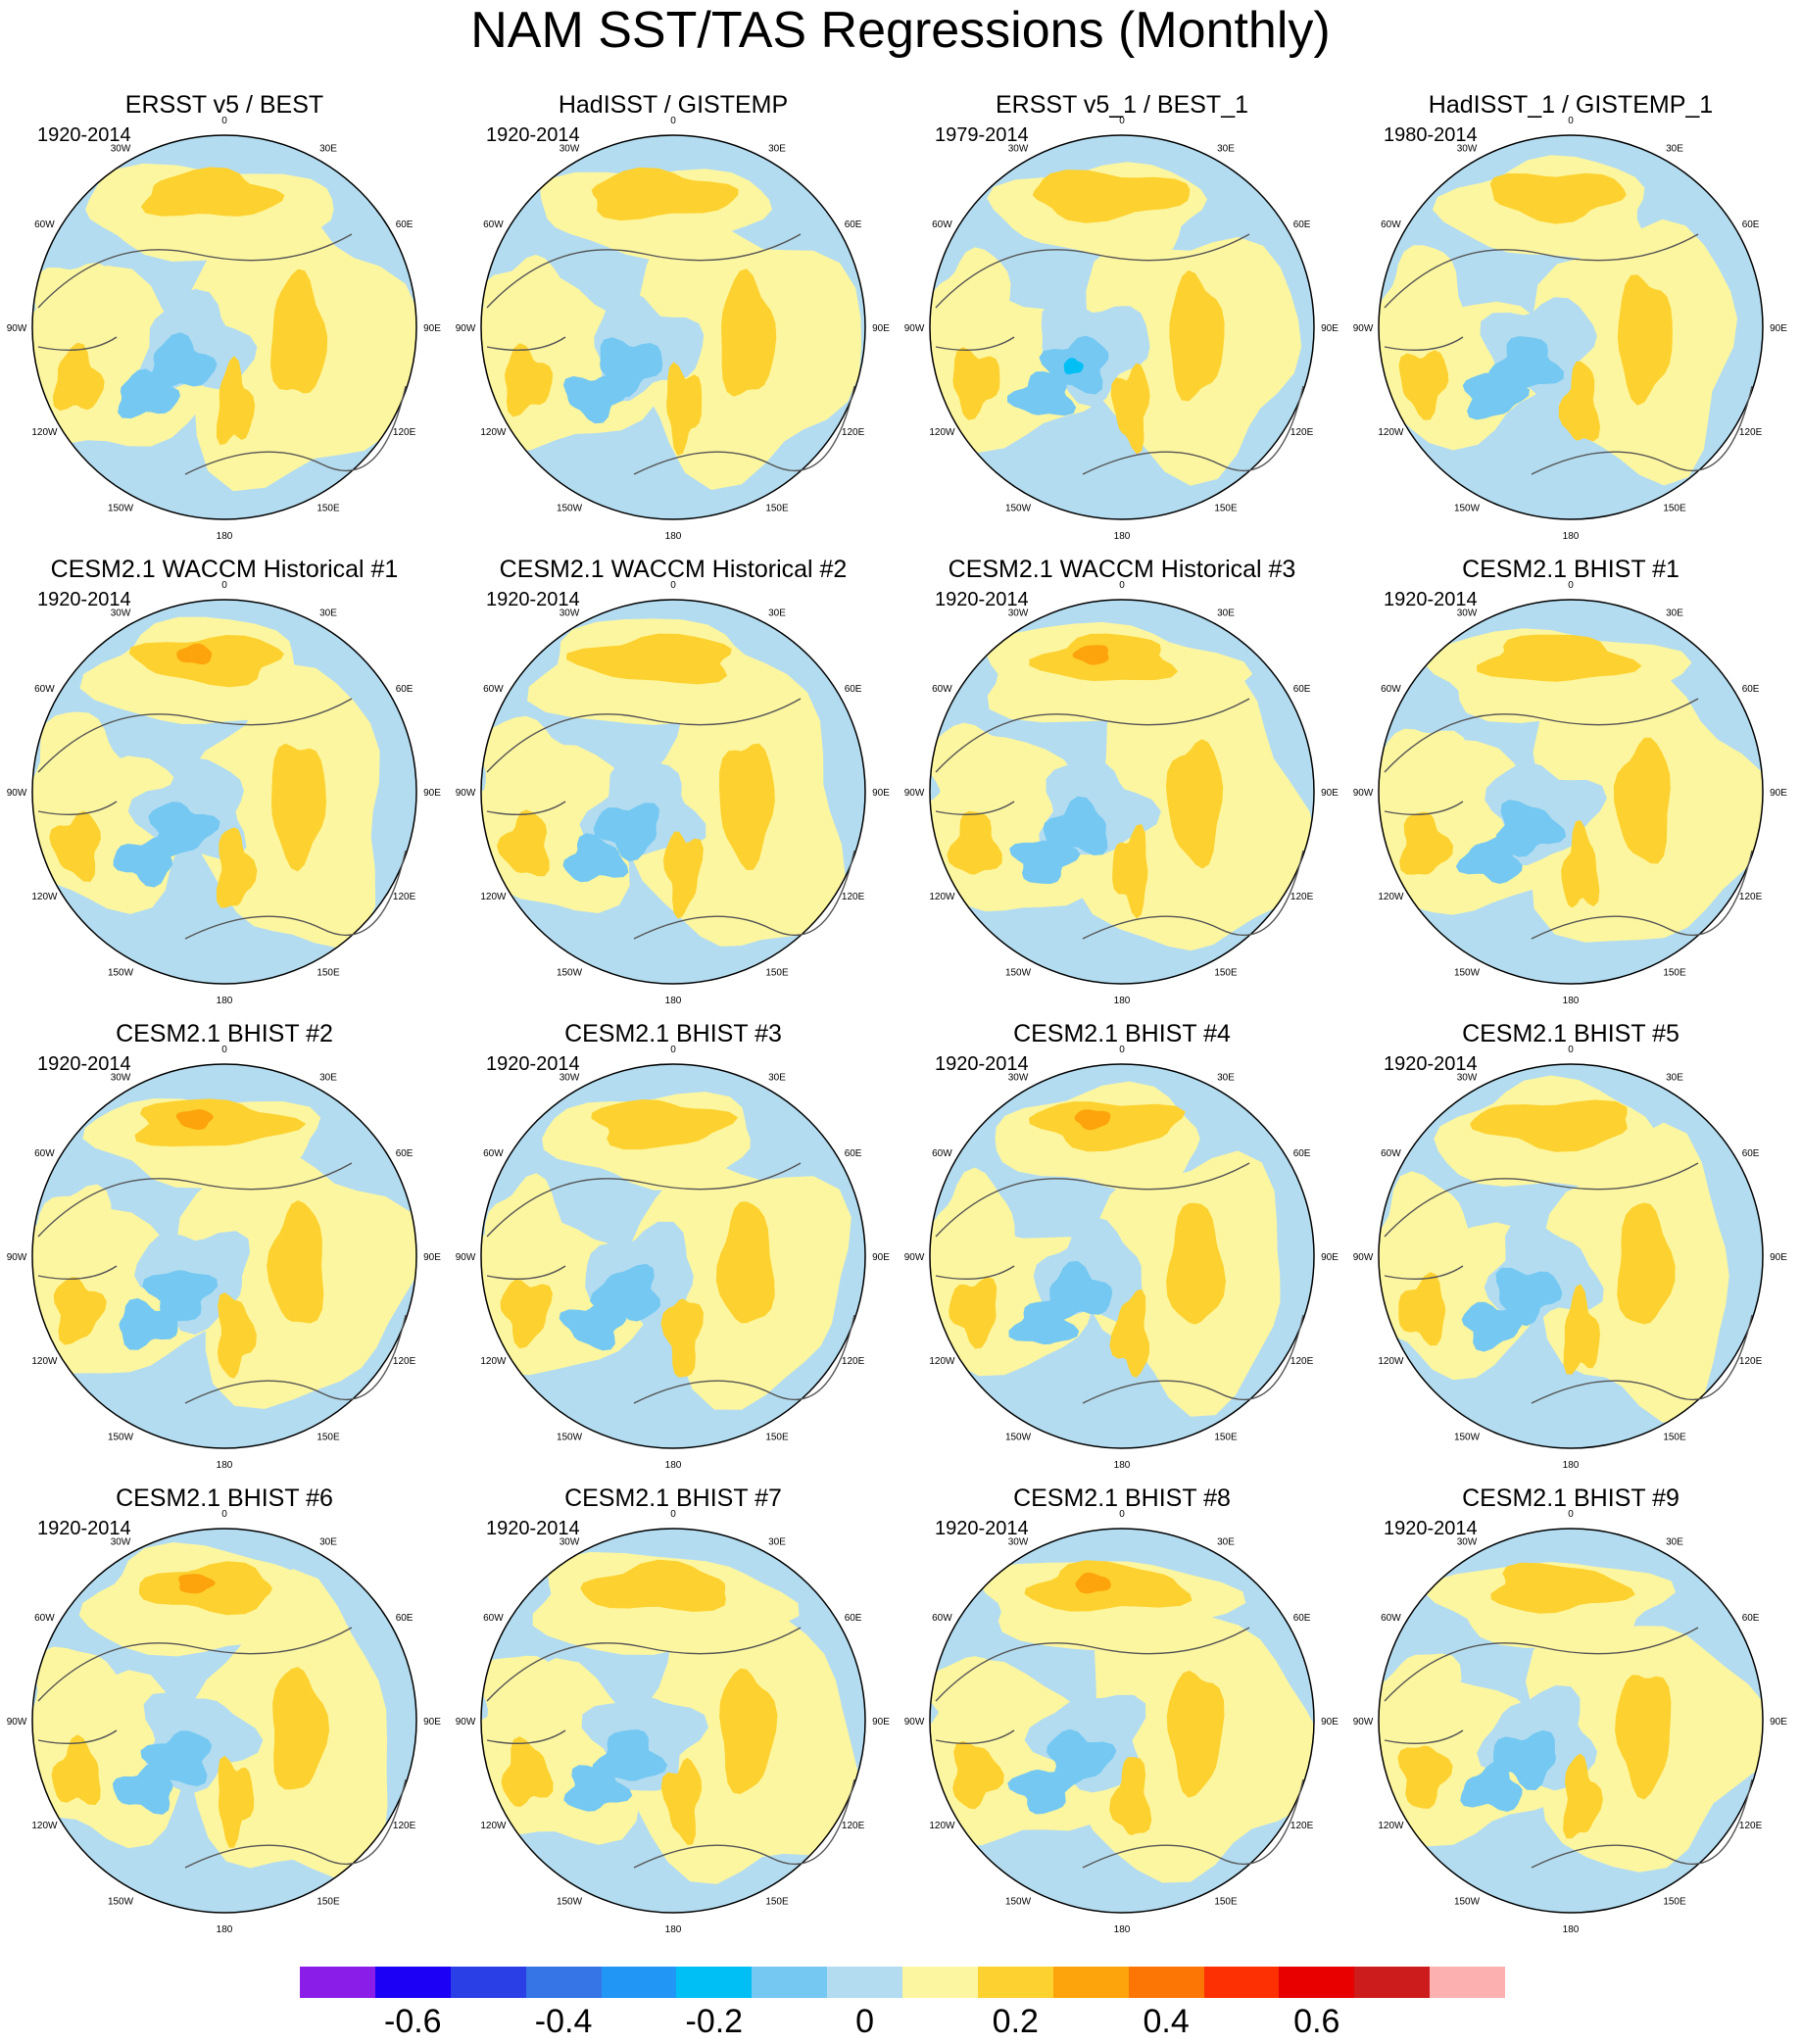  I want to click on panel-title: HadISST_1 / GISTEMP_1, so click(1571, 105).